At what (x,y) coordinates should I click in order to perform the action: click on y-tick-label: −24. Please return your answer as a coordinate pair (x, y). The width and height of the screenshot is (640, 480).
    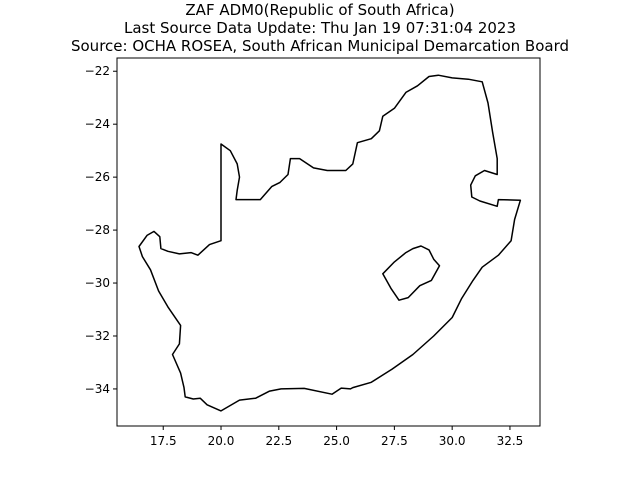
    Looking at the image, I should click on (97, 124).